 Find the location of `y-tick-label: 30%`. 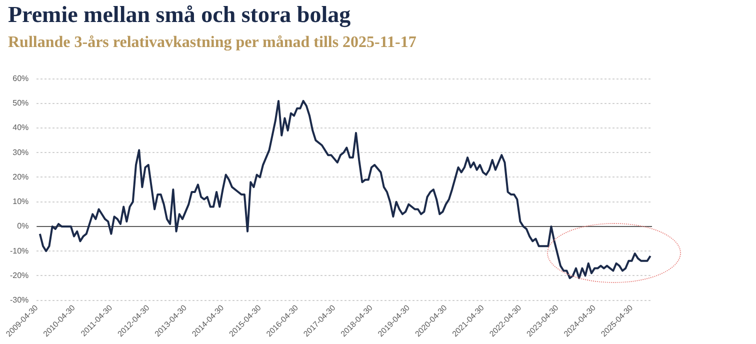

y-tick-label: 30% is located at coordinates (20, 152).